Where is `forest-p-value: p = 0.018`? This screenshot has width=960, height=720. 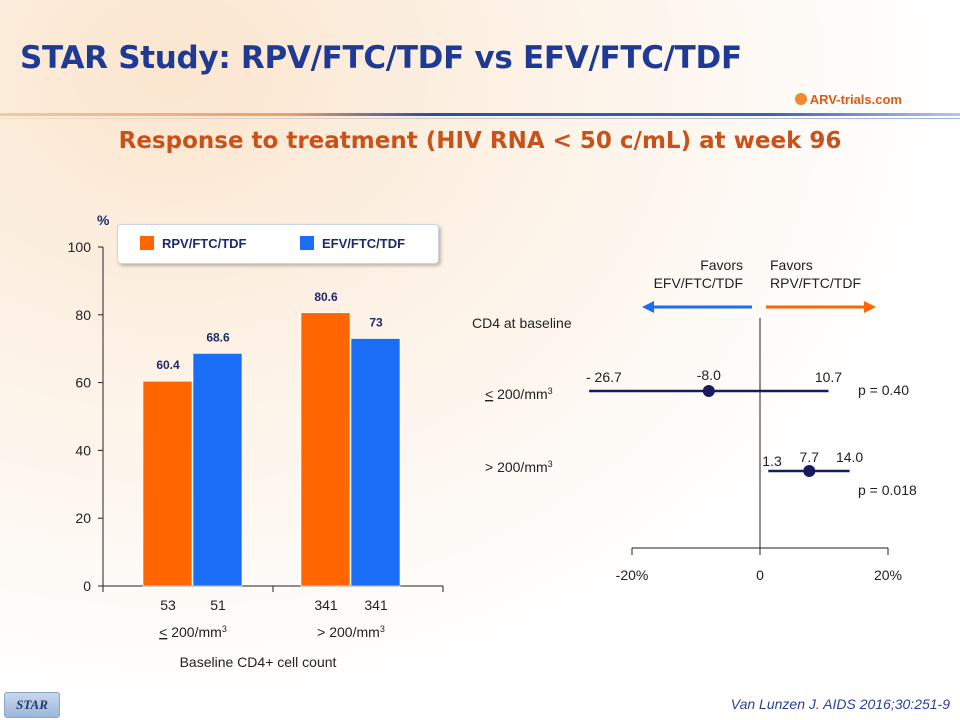 forest-p-value: p = 0.018 is located at coordinates (887, 490).